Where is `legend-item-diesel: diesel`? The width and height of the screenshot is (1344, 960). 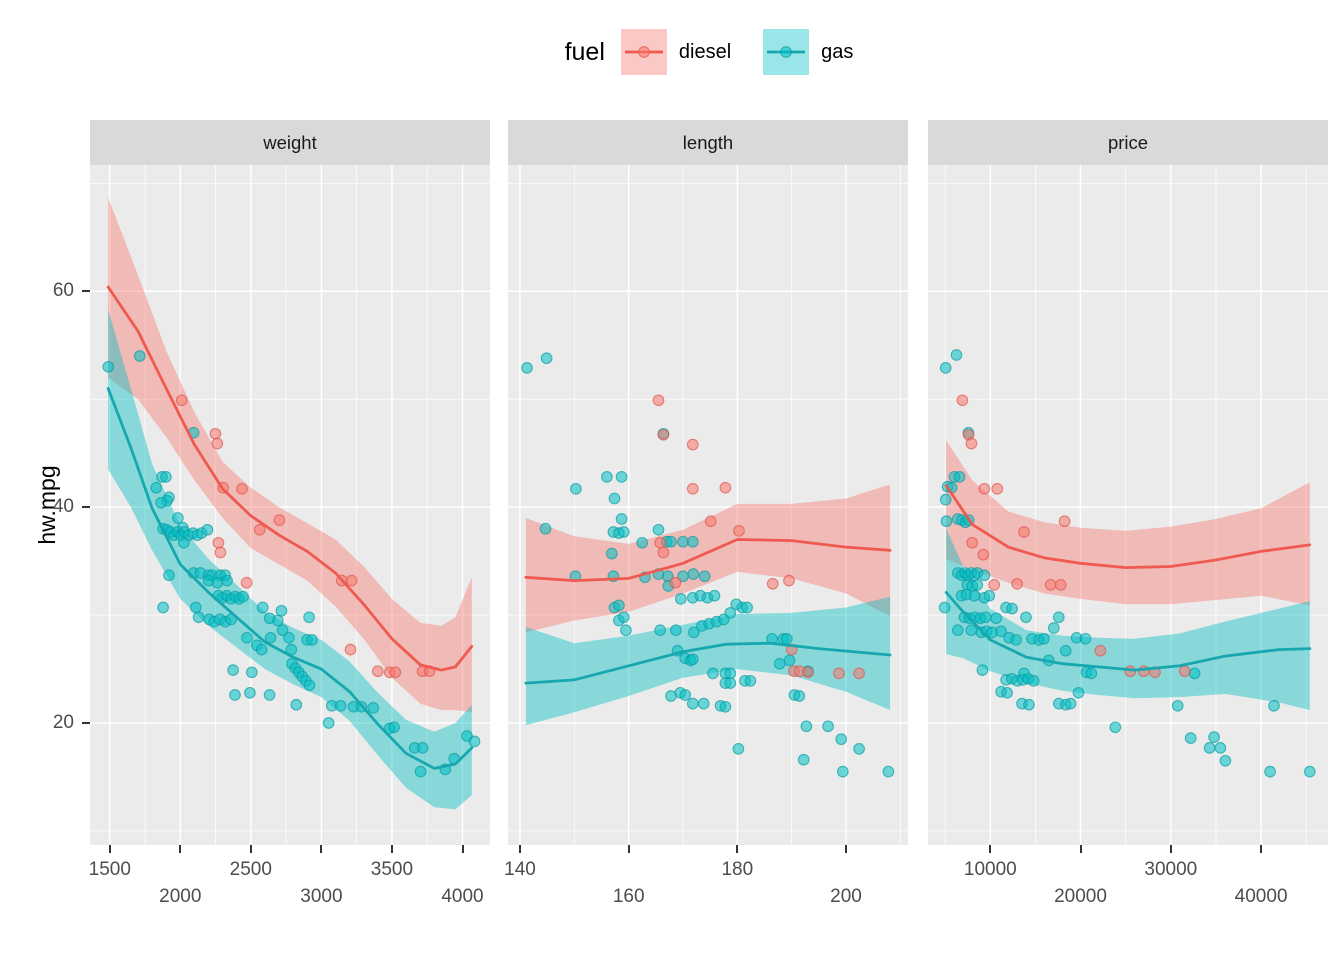 legend-item-diesel: diesel is located at coordinates (675, 52).